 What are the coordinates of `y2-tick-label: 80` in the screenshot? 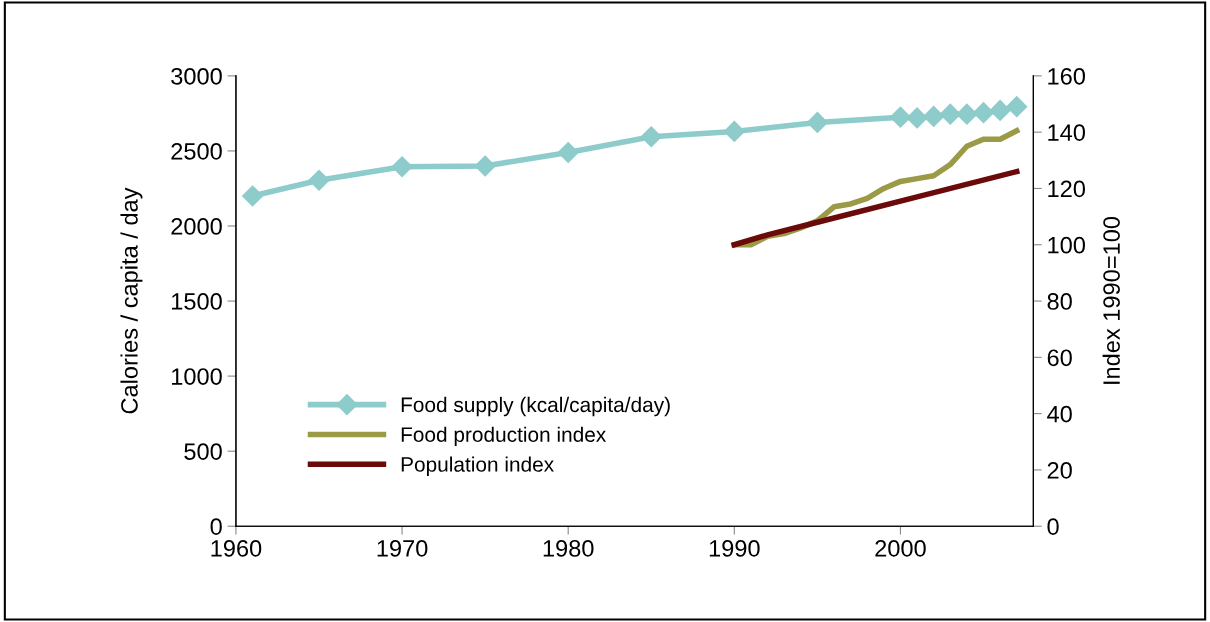 It's located at (1059, 301).